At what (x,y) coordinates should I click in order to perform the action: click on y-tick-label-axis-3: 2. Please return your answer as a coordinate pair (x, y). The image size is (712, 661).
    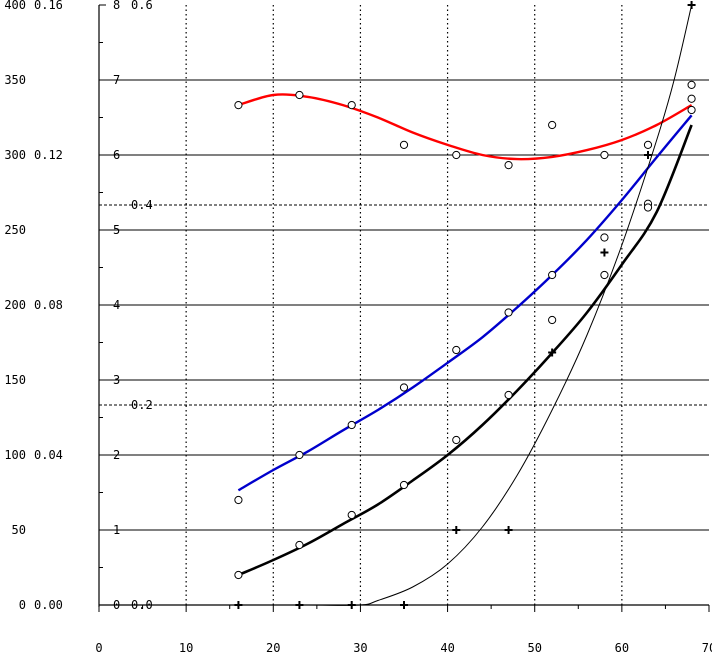
    Looking at the image, I should click on (116, 455).